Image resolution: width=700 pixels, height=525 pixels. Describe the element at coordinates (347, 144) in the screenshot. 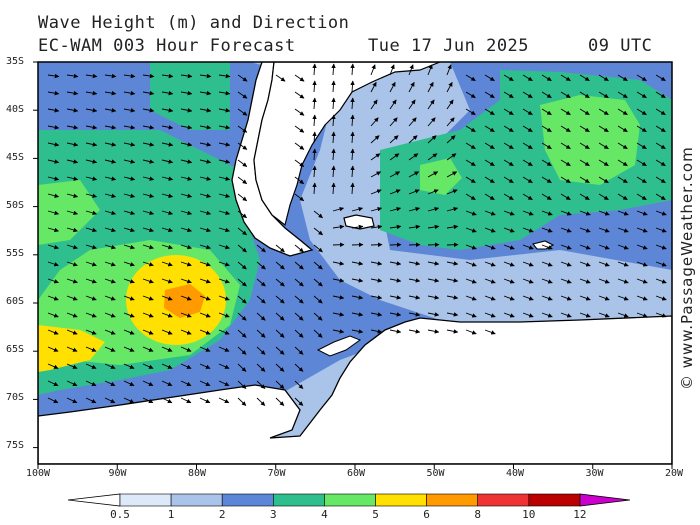

I see `land-argentina` at that location.